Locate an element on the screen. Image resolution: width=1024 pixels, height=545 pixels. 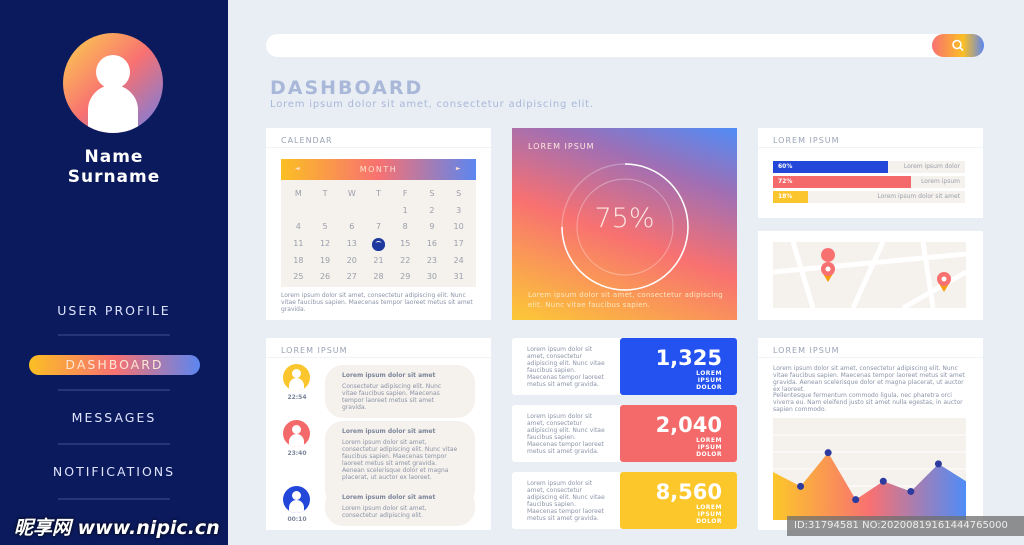
calendar-day: 29 is located at coordinates (405, 277).